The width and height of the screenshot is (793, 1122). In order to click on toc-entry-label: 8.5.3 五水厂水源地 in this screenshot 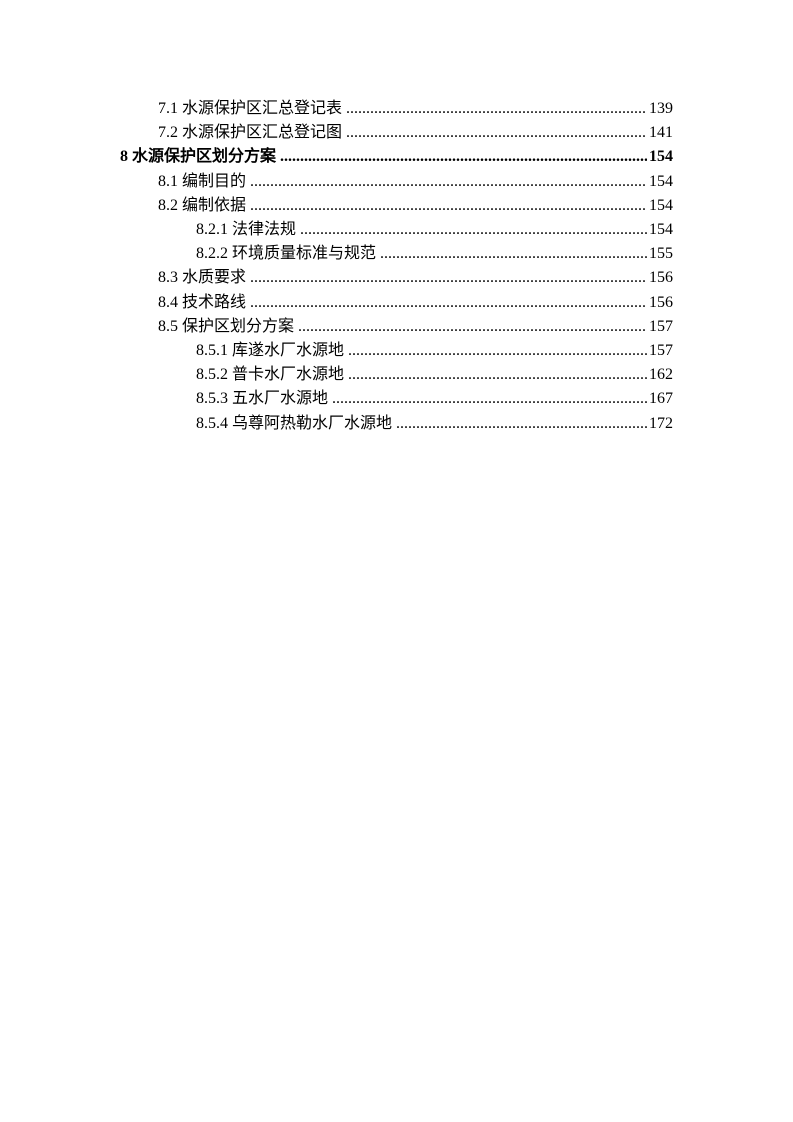, I will do `click(262, 399)`.